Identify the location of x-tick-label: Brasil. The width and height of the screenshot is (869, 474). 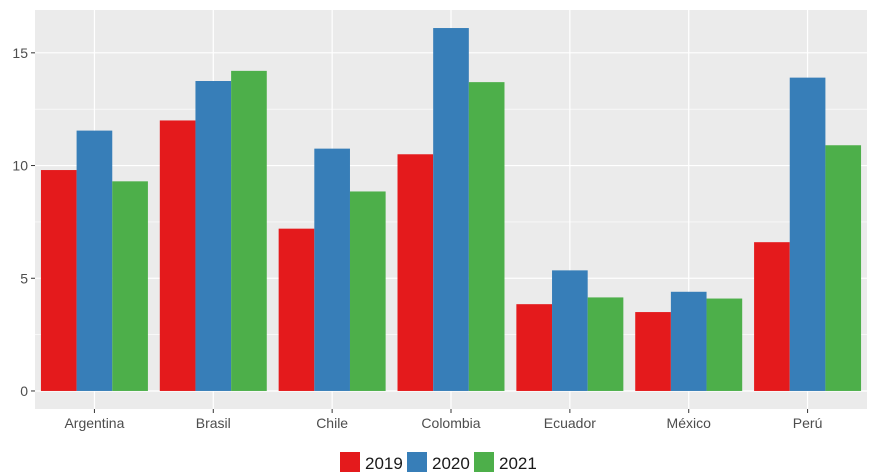
(213, 423).